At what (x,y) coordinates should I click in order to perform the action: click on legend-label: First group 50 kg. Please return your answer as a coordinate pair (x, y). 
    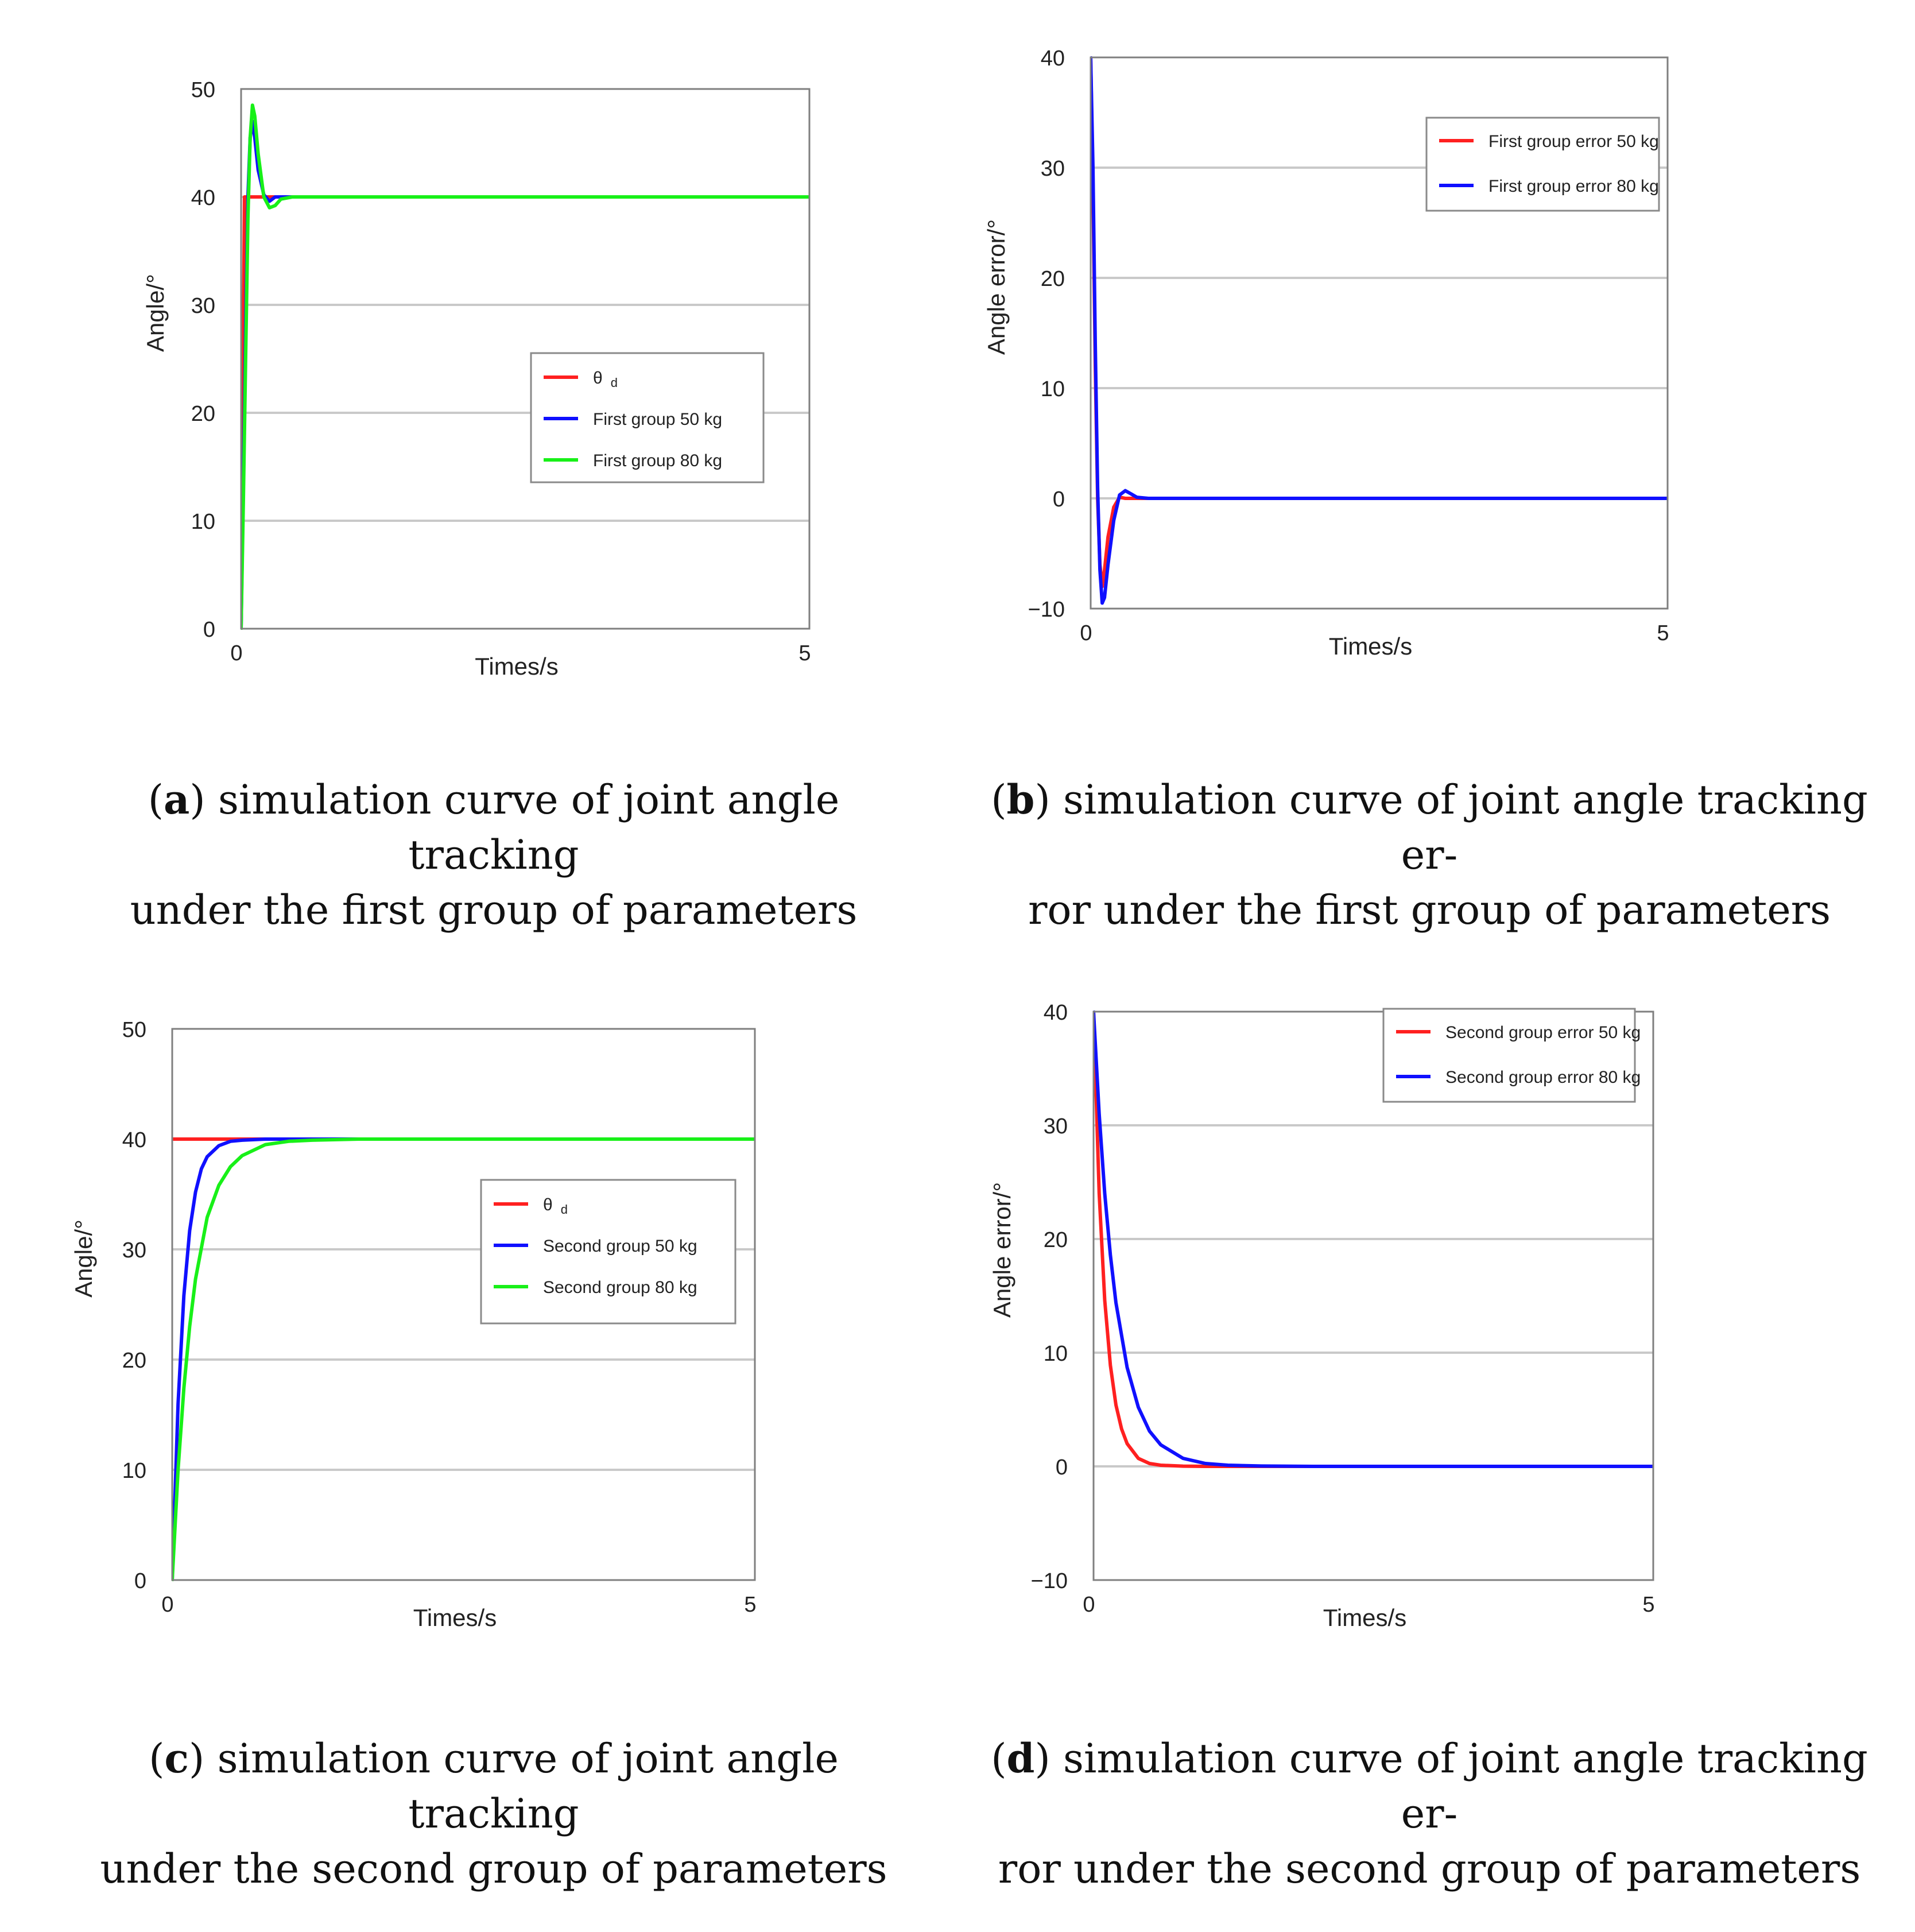
    Looking at the image, I should click on (657, 419).